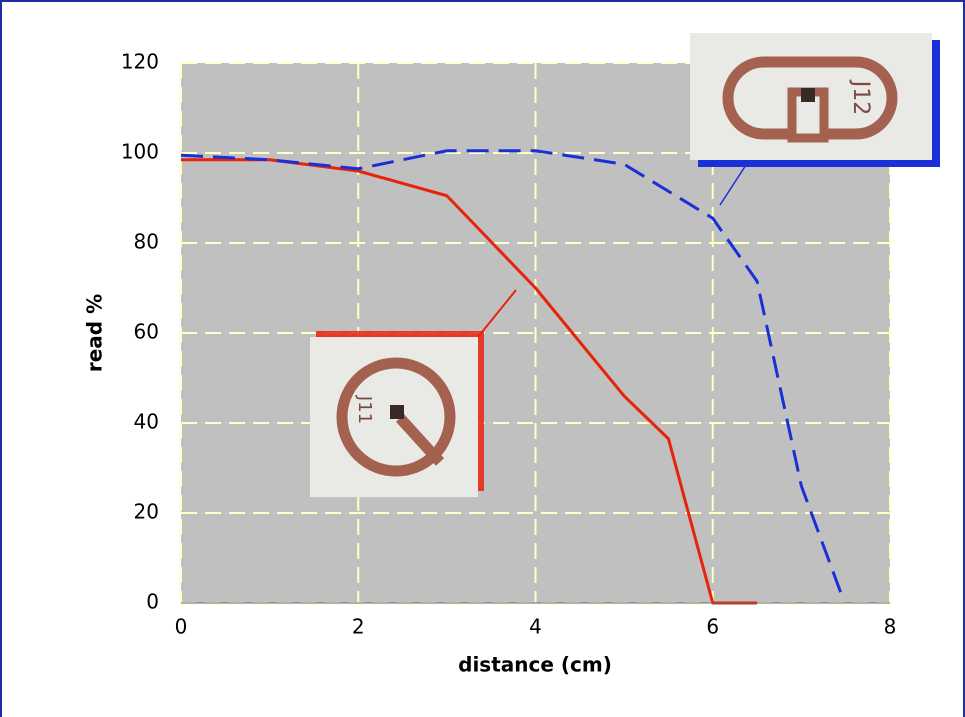 This screenshot has width=965, height=717. What do you see at coordinates (181, 627) in the screenshot?
I see `x-tick-label: 0` at bounding box center [181, 627].